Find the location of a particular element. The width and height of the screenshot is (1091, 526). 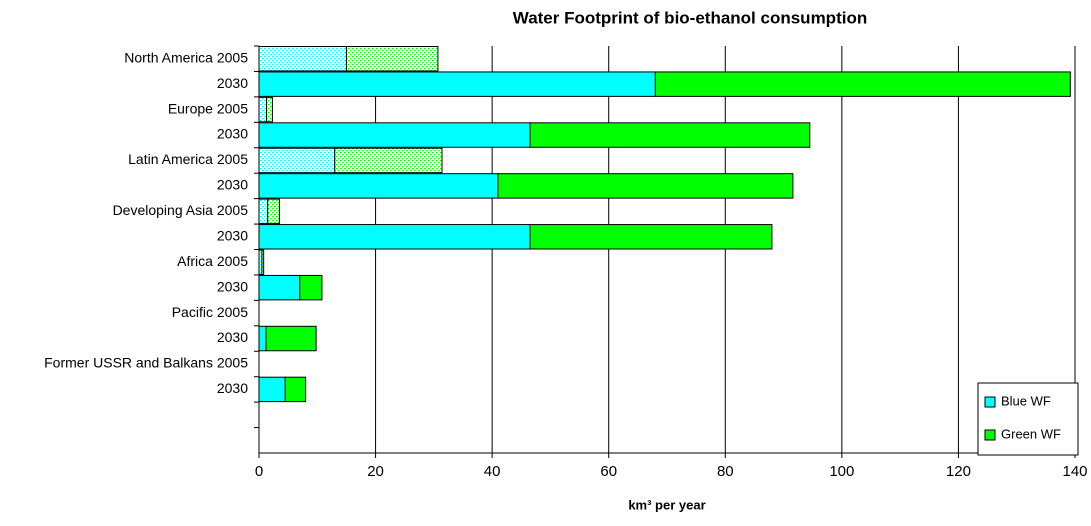

legend-box is located at coordinates (1028, 419).